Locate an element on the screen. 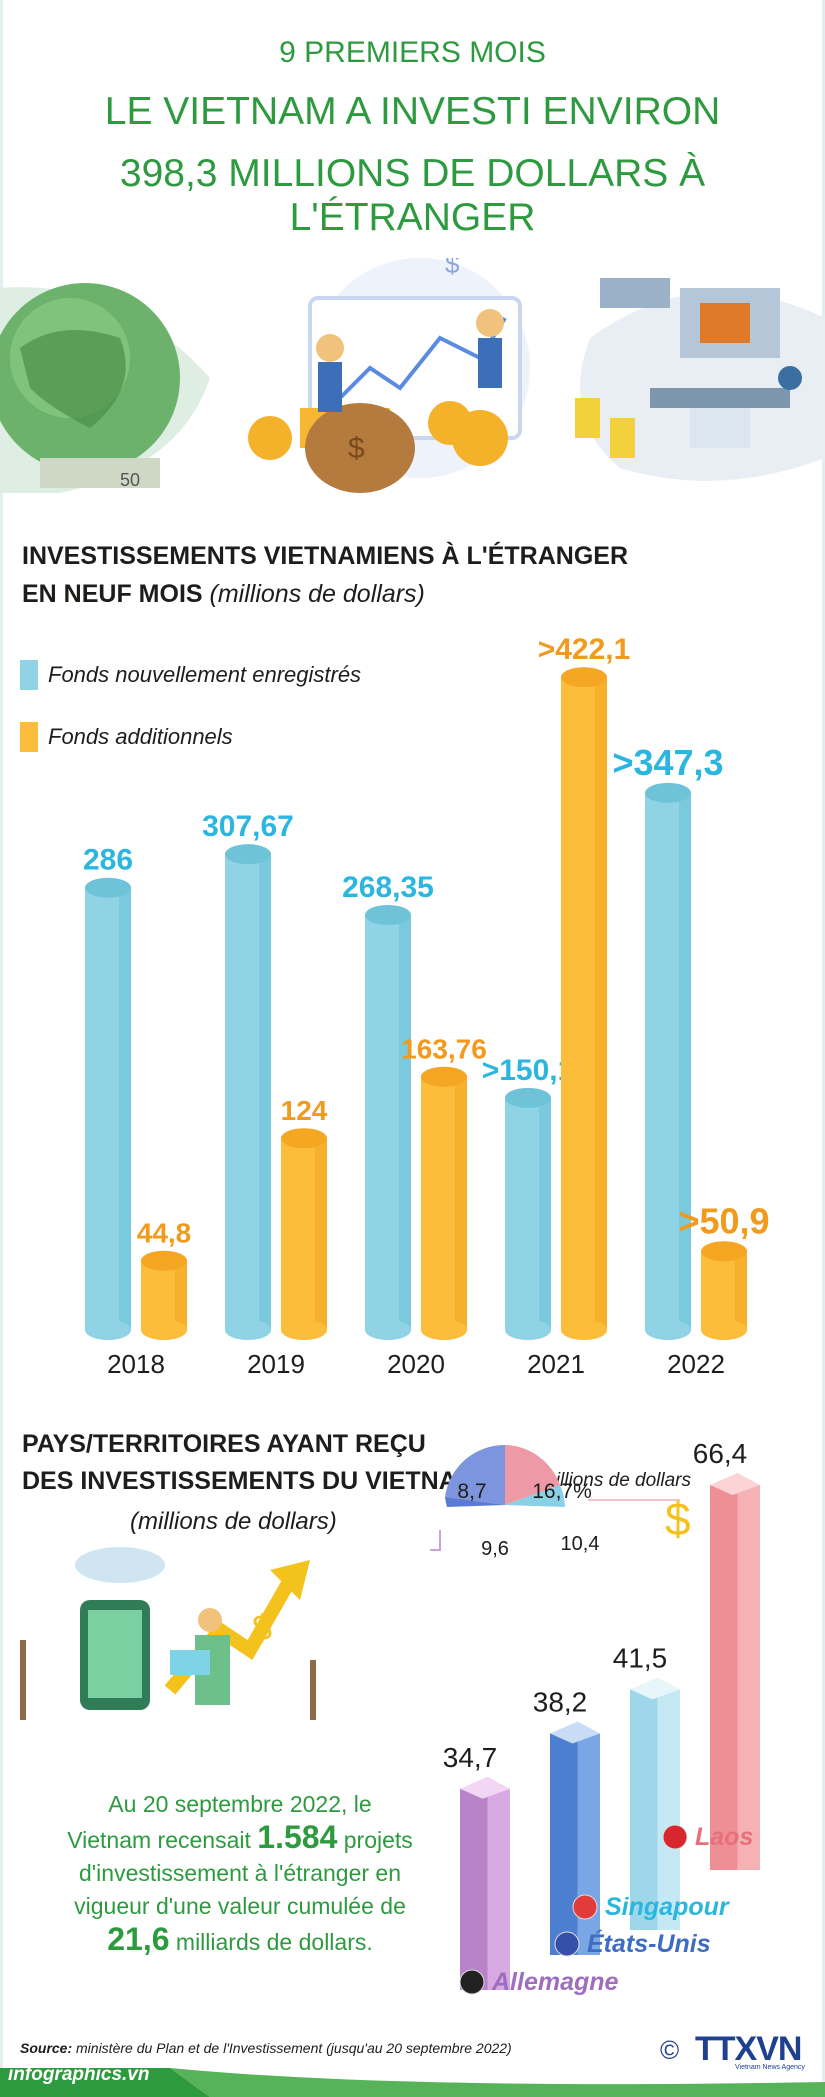 This screenshot has width=825, height=2097. note-line-1: Au 20 septembre 2022, le is located at coordinates (240, 1804).